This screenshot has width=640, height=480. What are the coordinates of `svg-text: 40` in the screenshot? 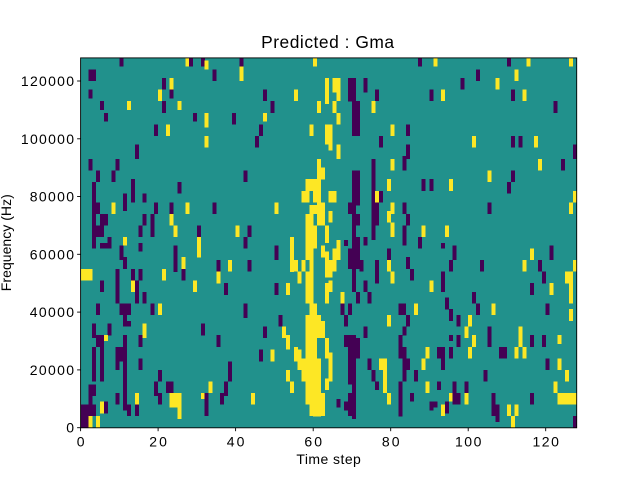 It's located at (236, 442).